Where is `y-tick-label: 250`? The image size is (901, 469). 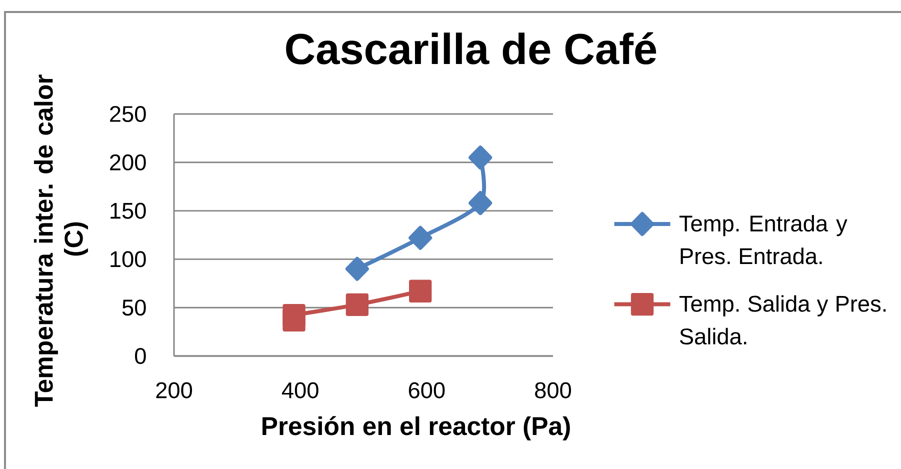 y-tick-label: 250 is located at coordinates (128, 114).